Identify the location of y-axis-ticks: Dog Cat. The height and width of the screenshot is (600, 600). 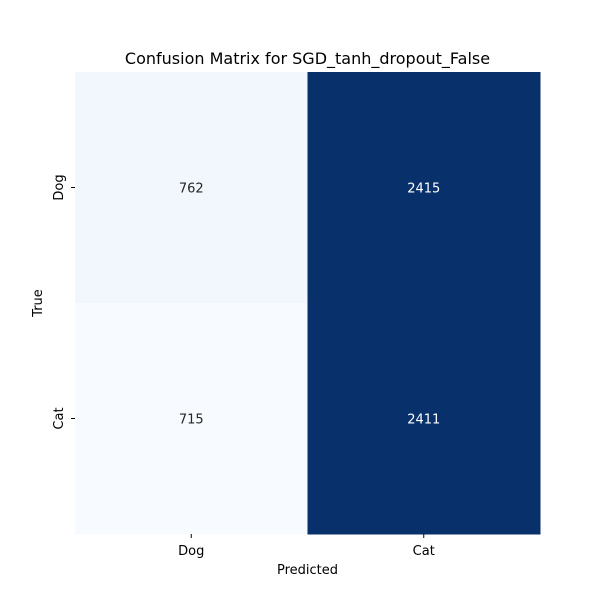
(63, 302).